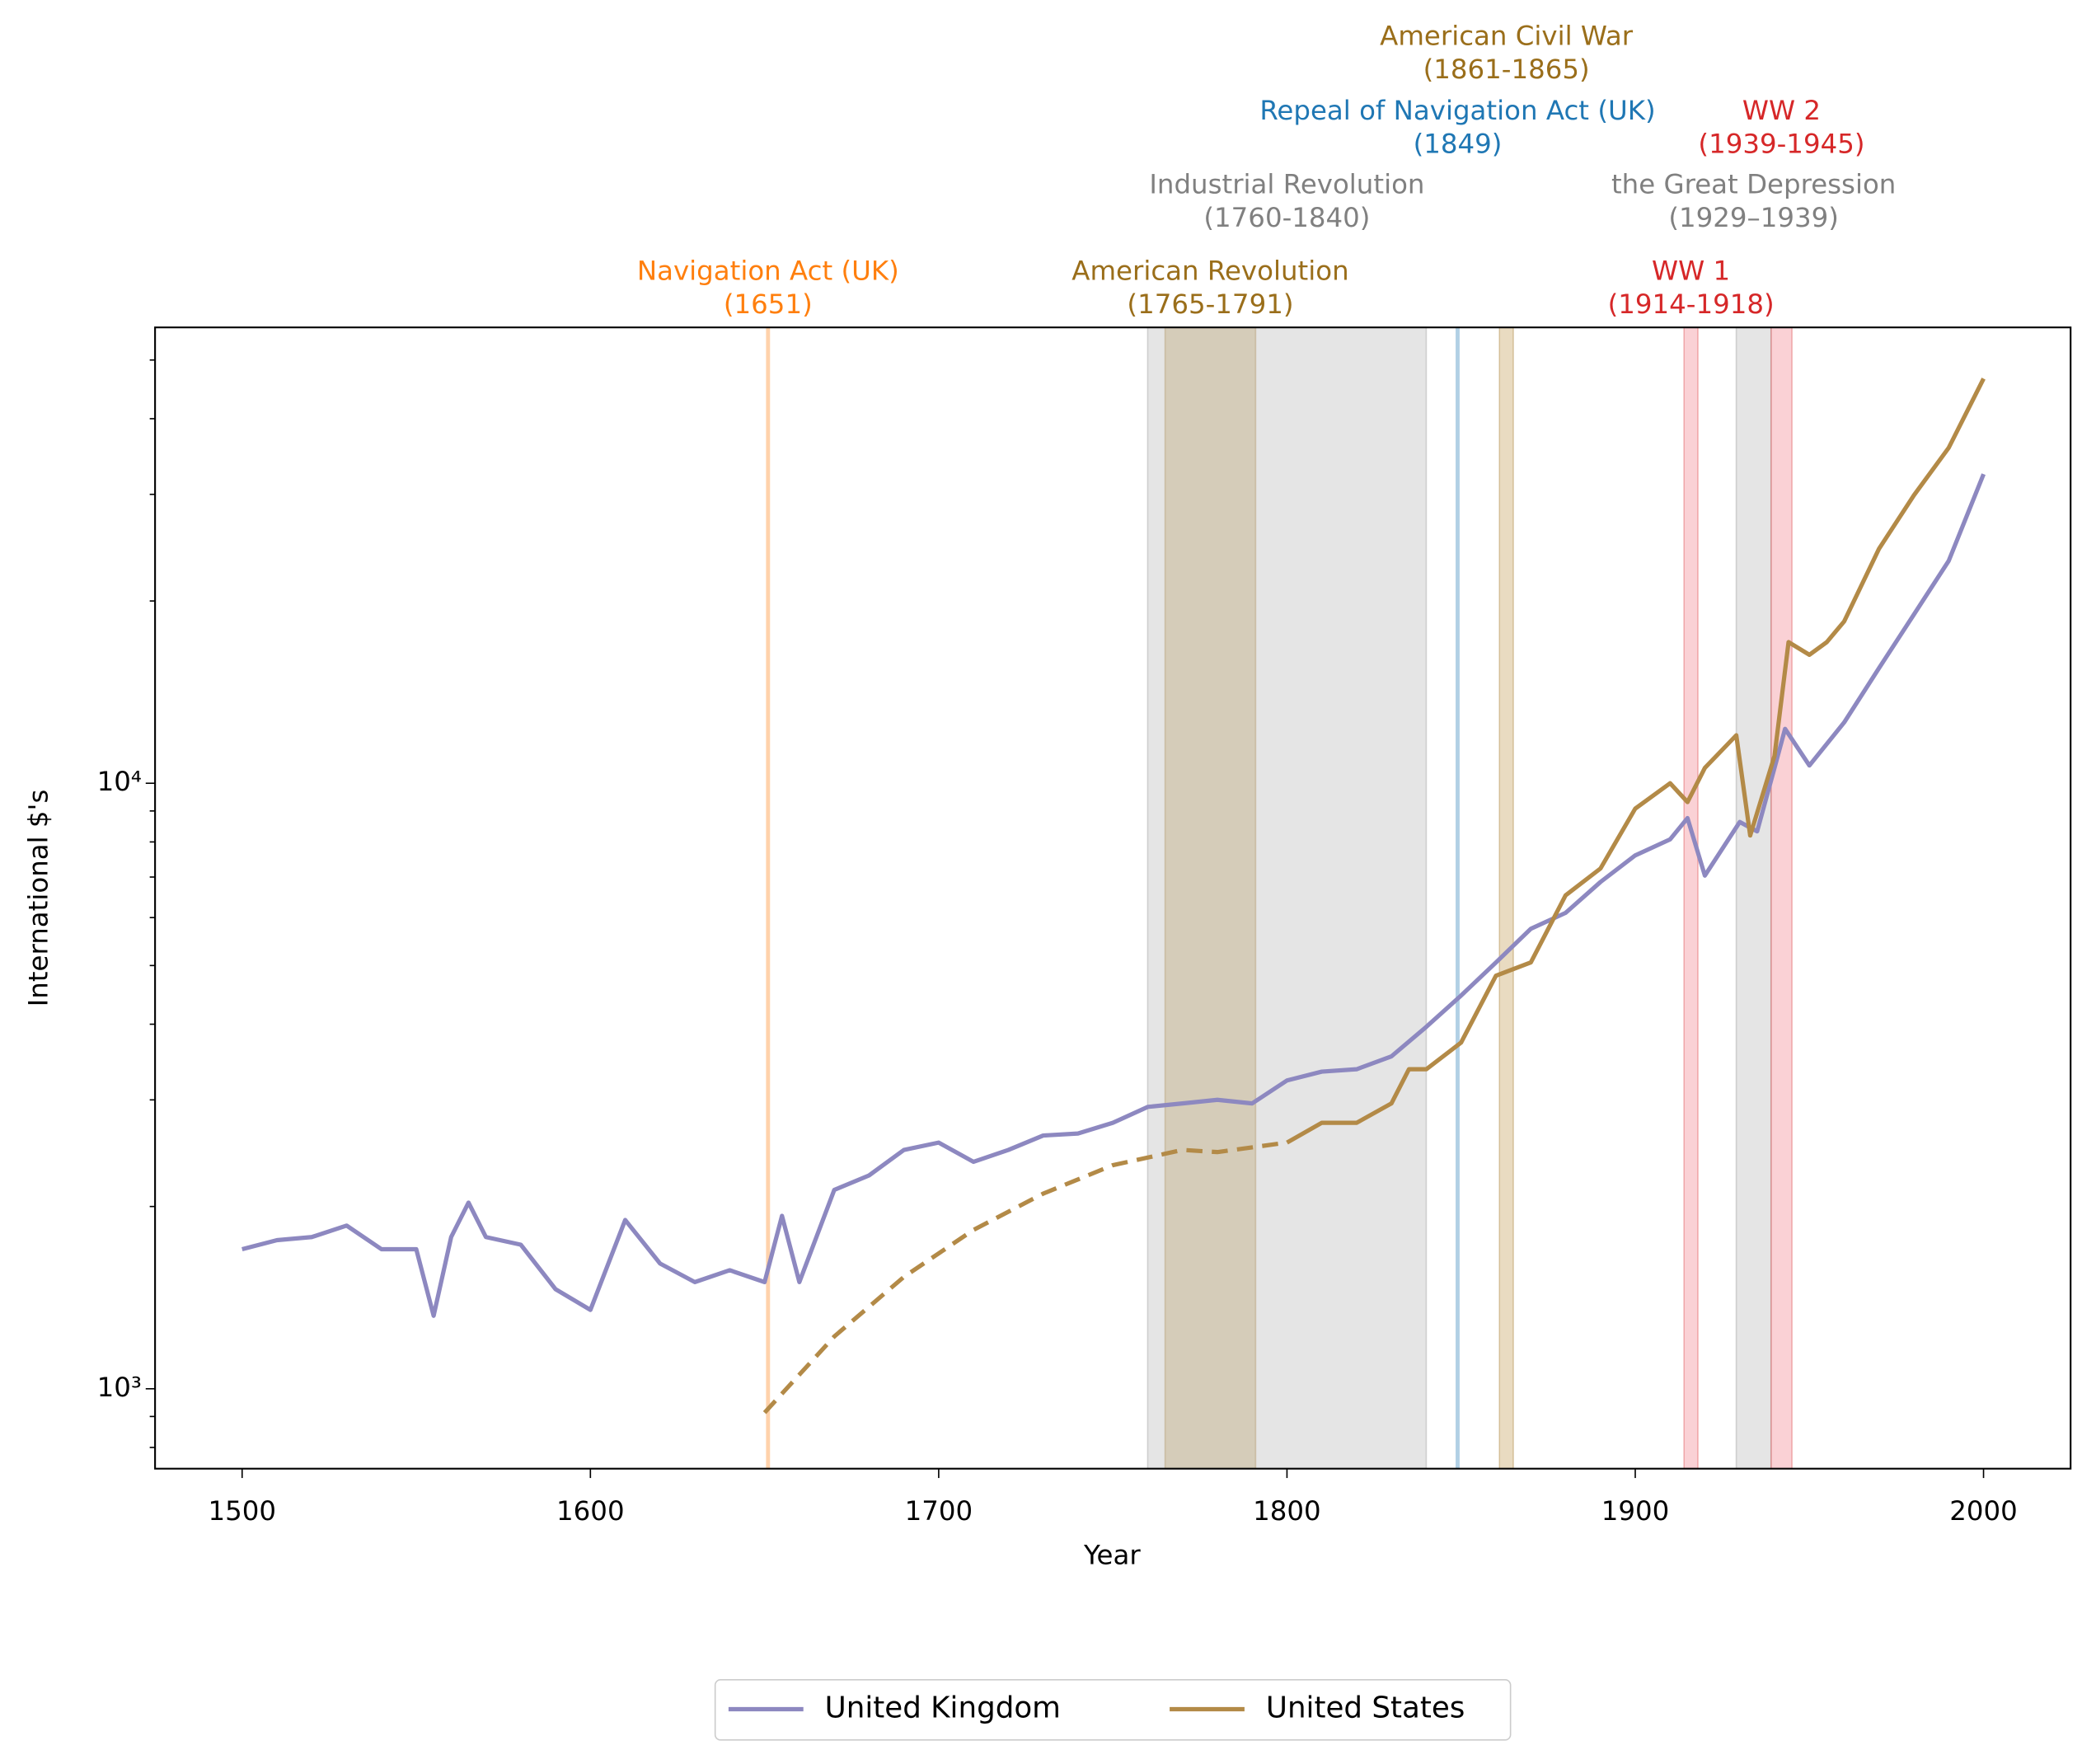 The height and width of the screenshot is (1764, 2096). Describe the element at coordinates (119, 781) in the screenshot. I see `y-tick-label: 10⁴` at that location.